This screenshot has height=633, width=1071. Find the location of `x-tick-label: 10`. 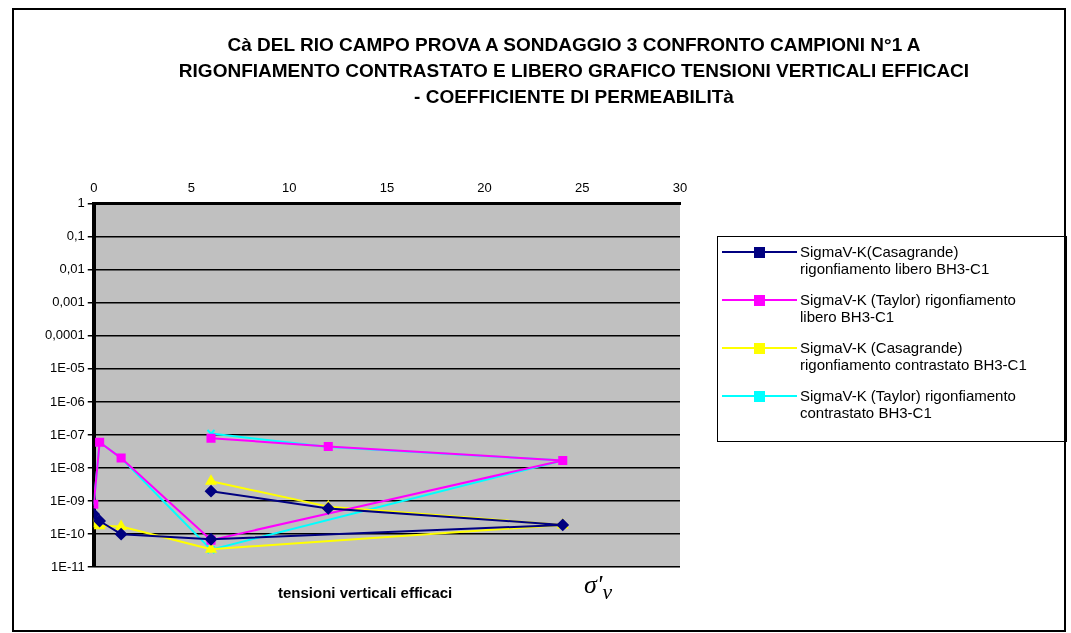

x-tick-label: 10 is located at coordinates (289, 188).